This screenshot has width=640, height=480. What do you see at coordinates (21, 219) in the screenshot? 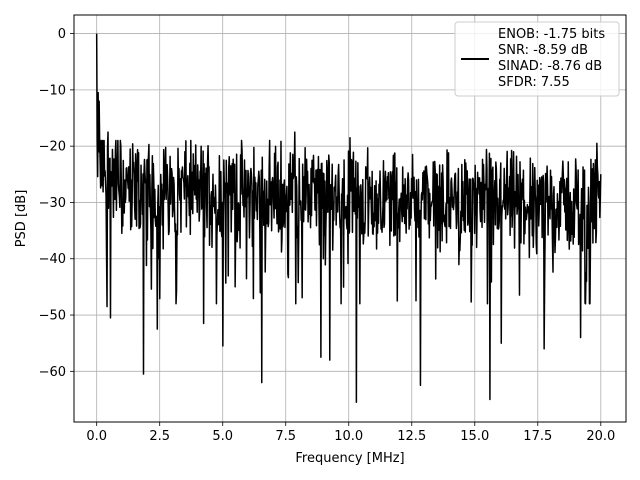
I see `y-axis-label: PSD [dB]` at bounding box center [21, 219].